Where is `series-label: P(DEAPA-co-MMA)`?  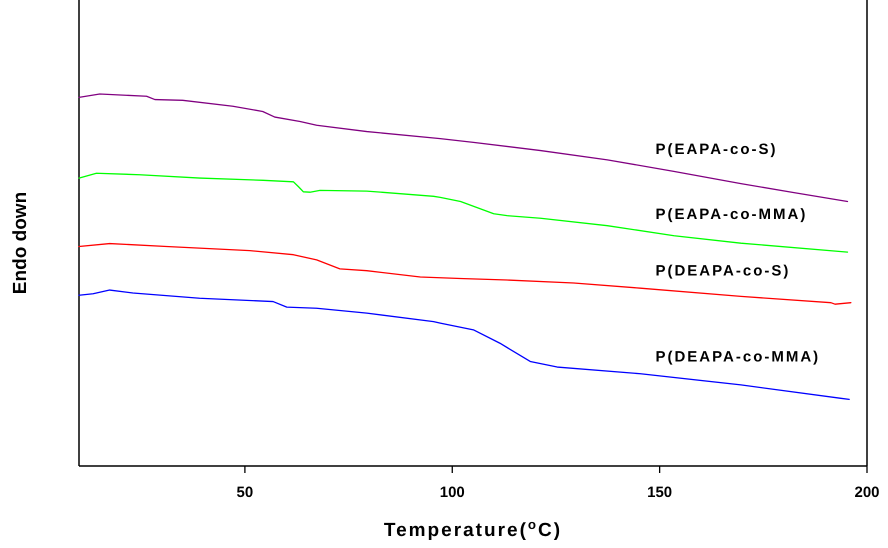 series-label: P(DEAPA-co-MMA) is located at coordinates (737, 357).